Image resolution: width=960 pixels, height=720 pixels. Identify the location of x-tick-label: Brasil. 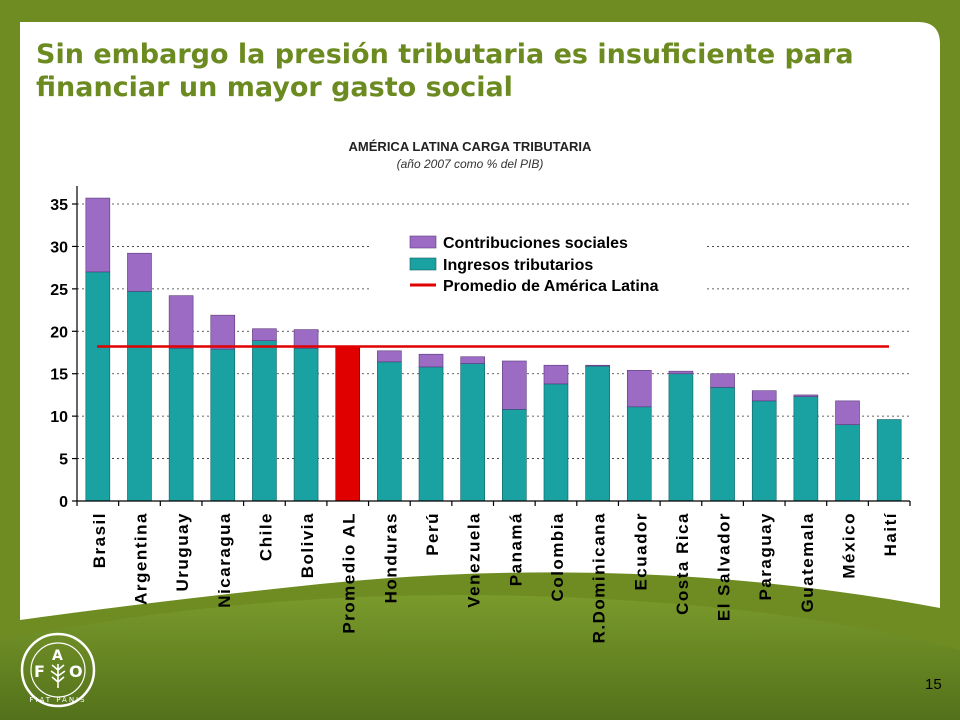
(99, 540).